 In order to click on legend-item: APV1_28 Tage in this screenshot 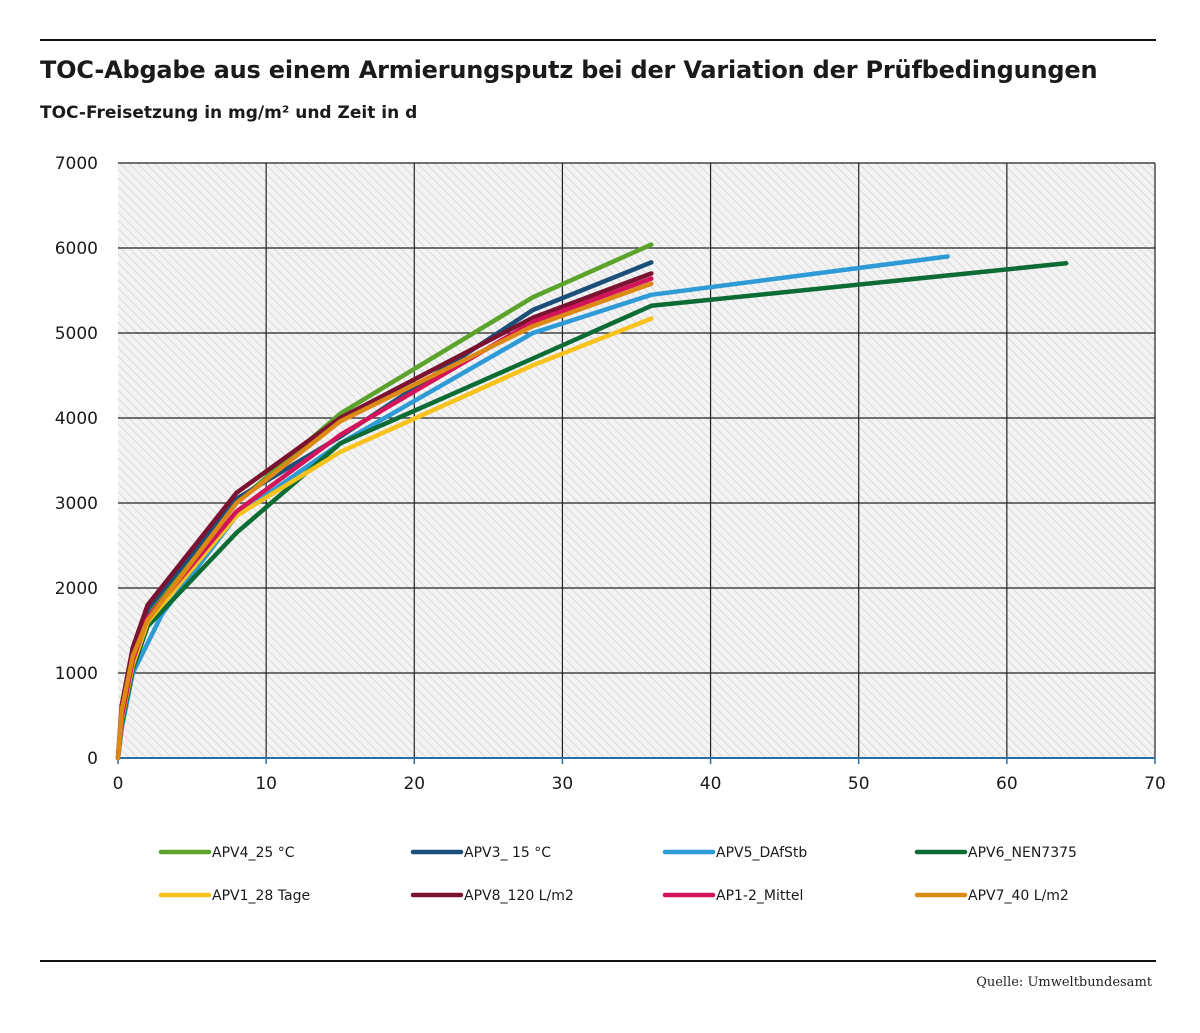, I will do `click(234, 896)`.